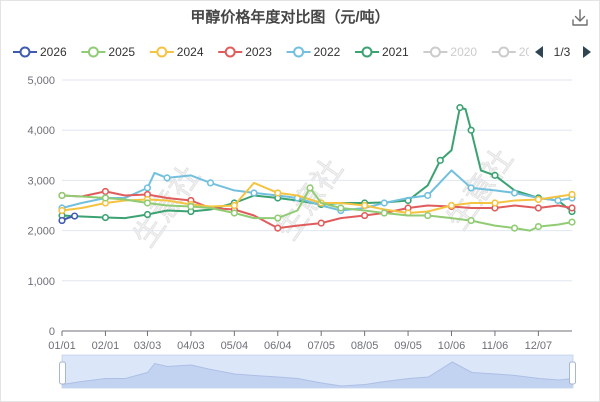  I want to click on legend-label: 20, so click(526, 52).